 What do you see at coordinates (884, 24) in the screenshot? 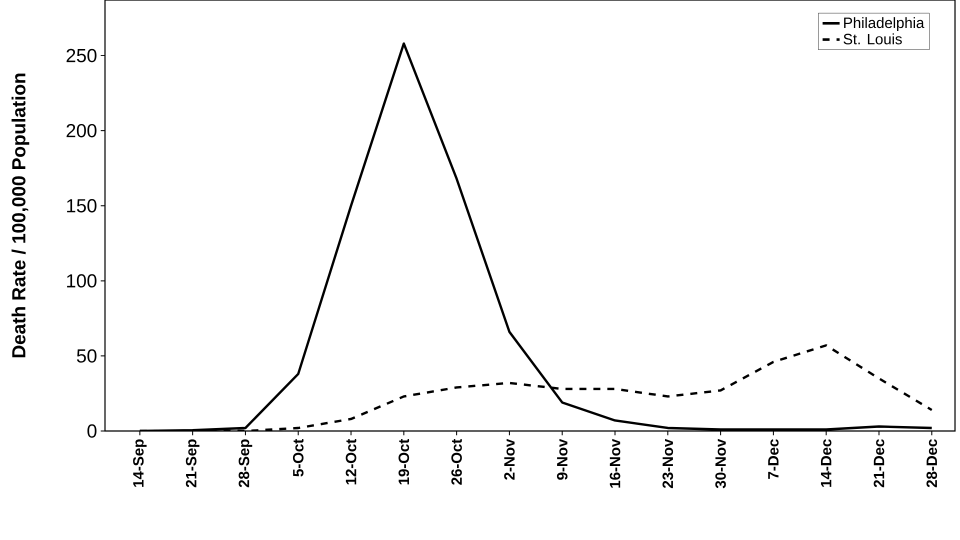
I see `legend-label: Philadelphia` at bounding box center [884, 24].